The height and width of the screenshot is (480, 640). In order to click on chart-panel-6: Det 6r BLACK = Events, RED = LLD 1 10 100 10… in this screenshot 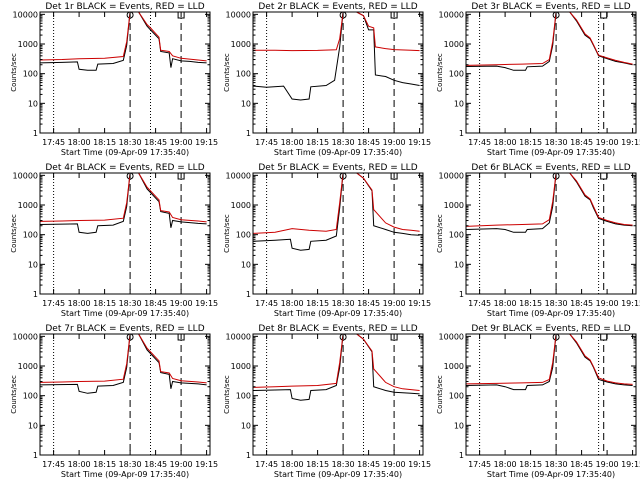, I will do `click(538, 240)`.